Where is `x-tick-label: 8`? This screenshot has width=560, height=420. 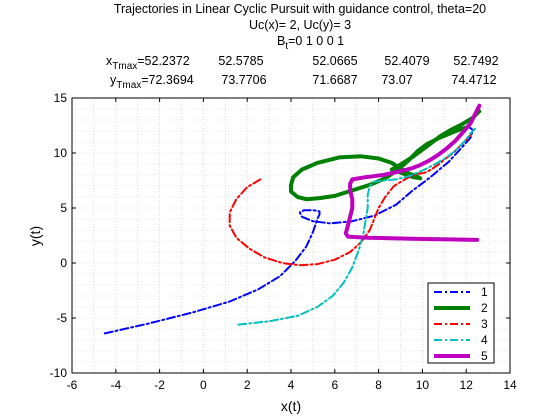
x-tick-label: 8 is located at coordinates (378, 385).